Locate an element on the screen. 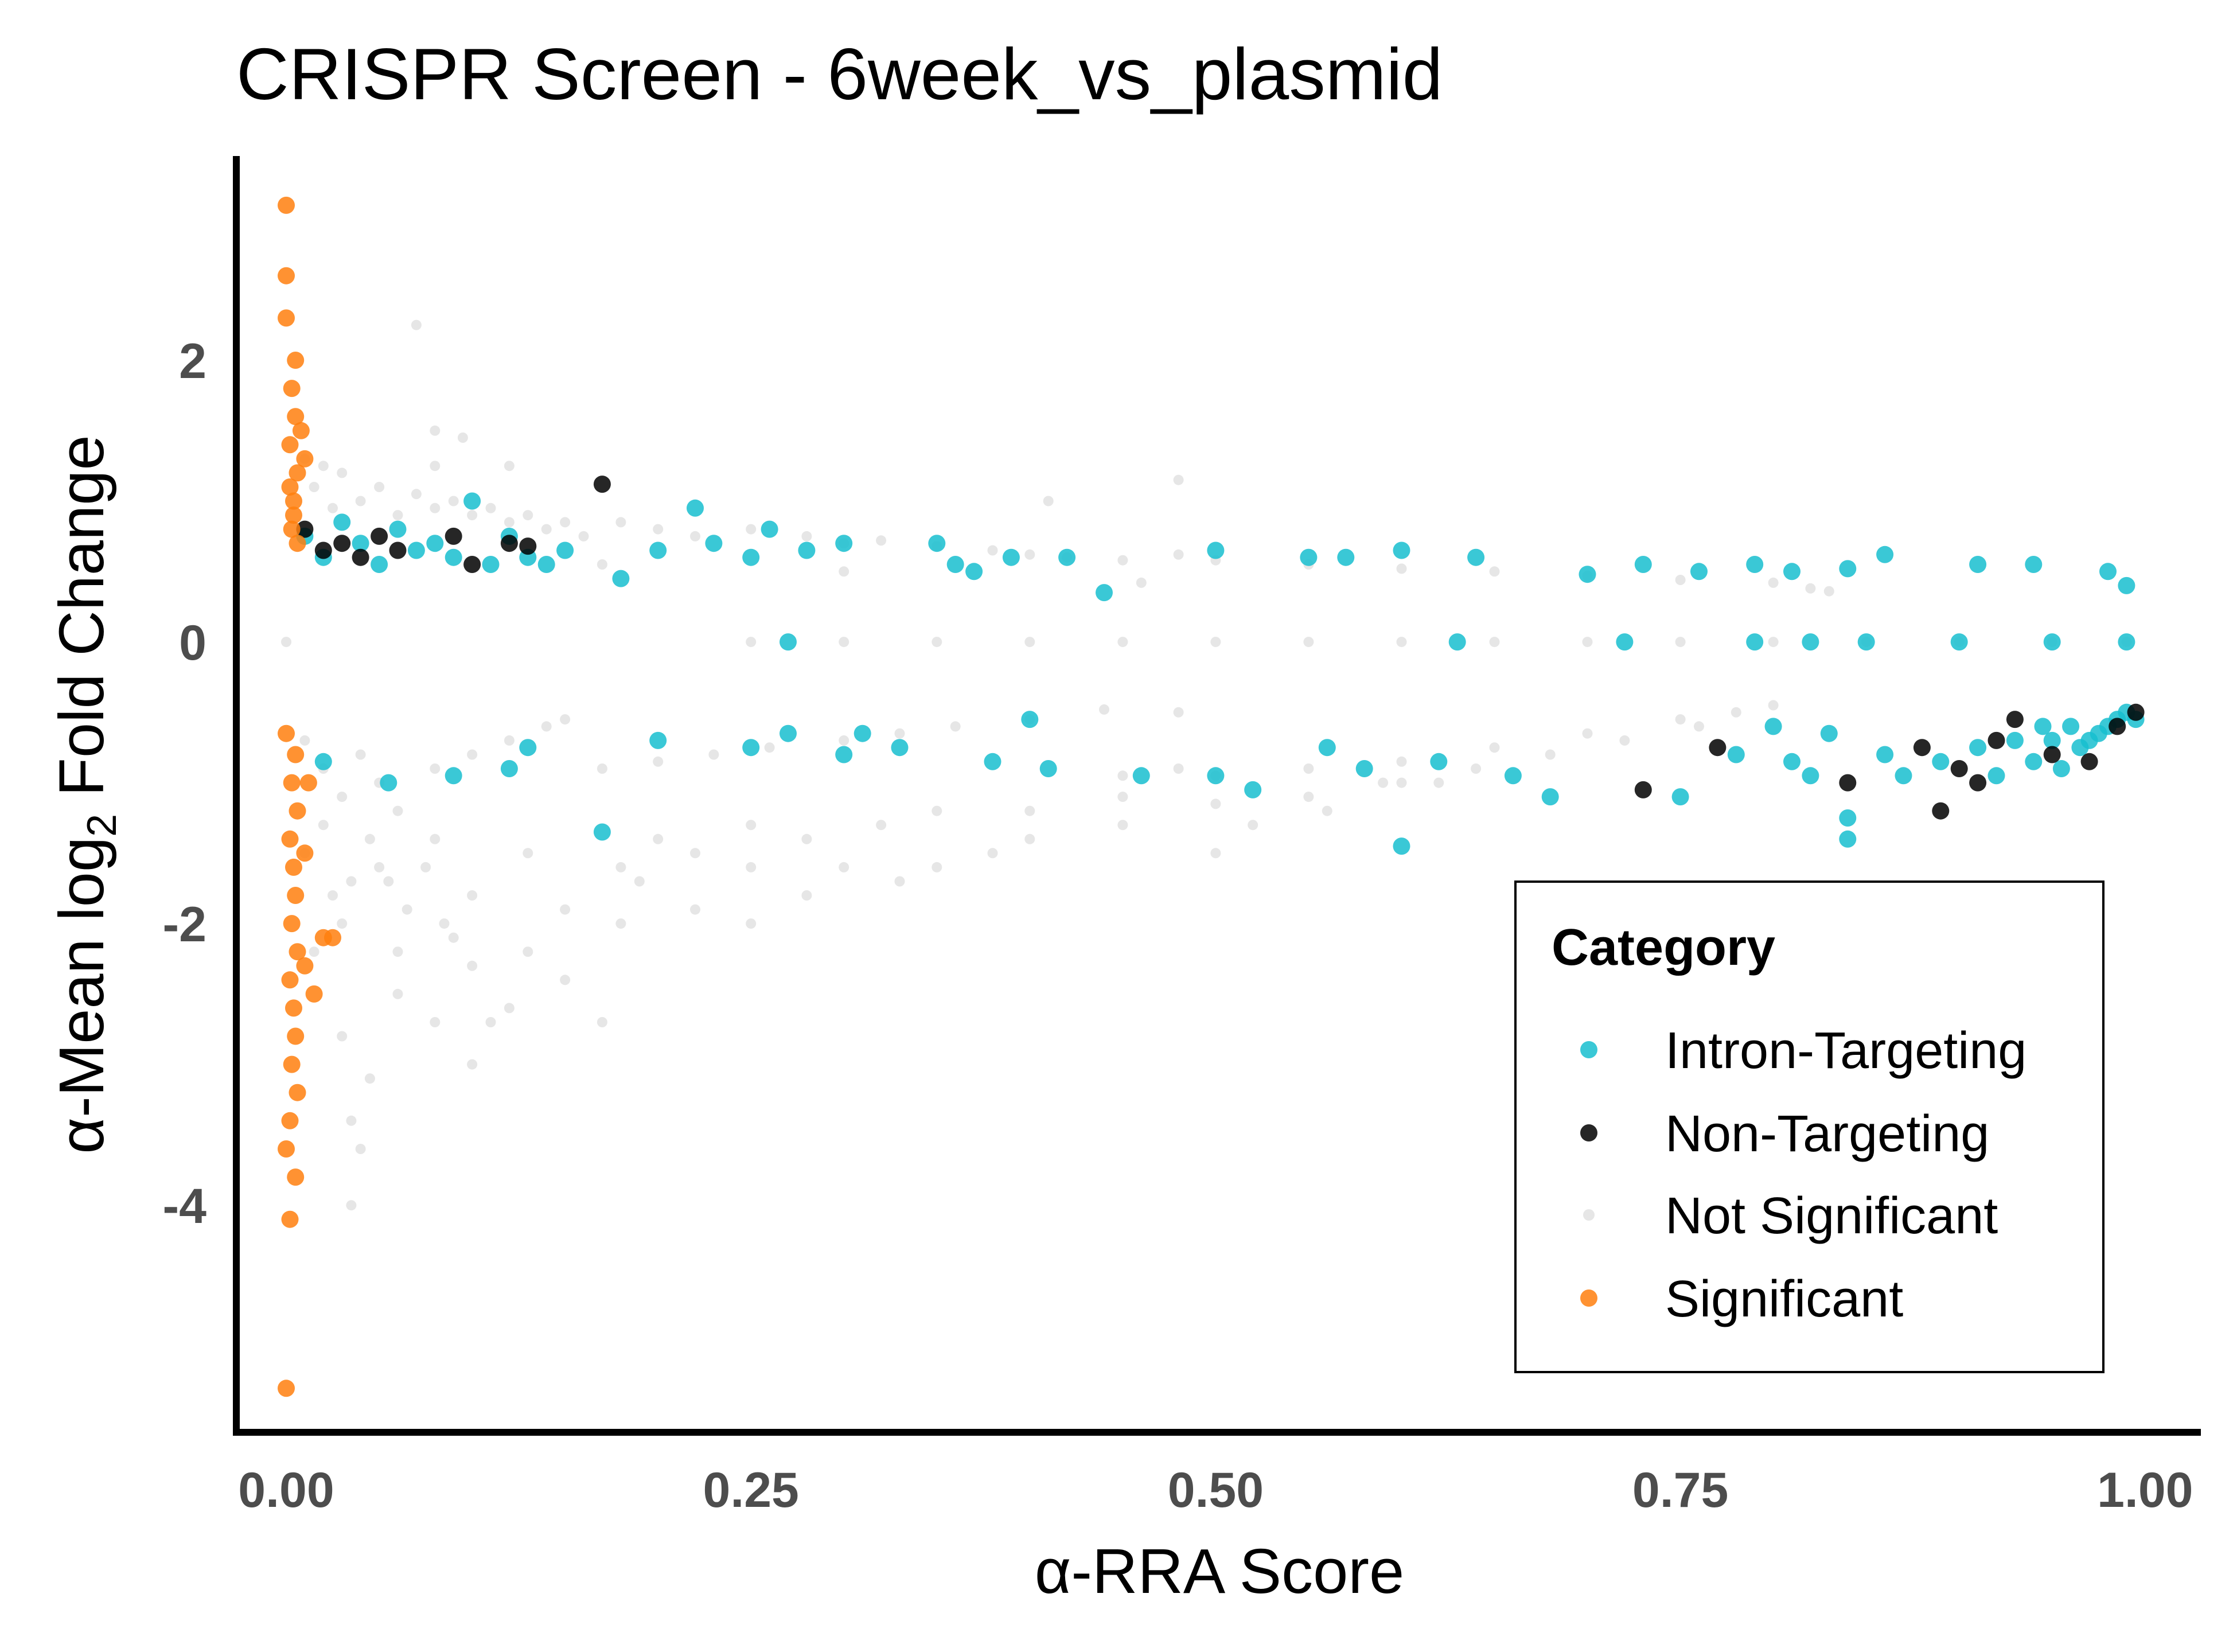  legend-key-not-significant is located at coordinates (1589, 1215).